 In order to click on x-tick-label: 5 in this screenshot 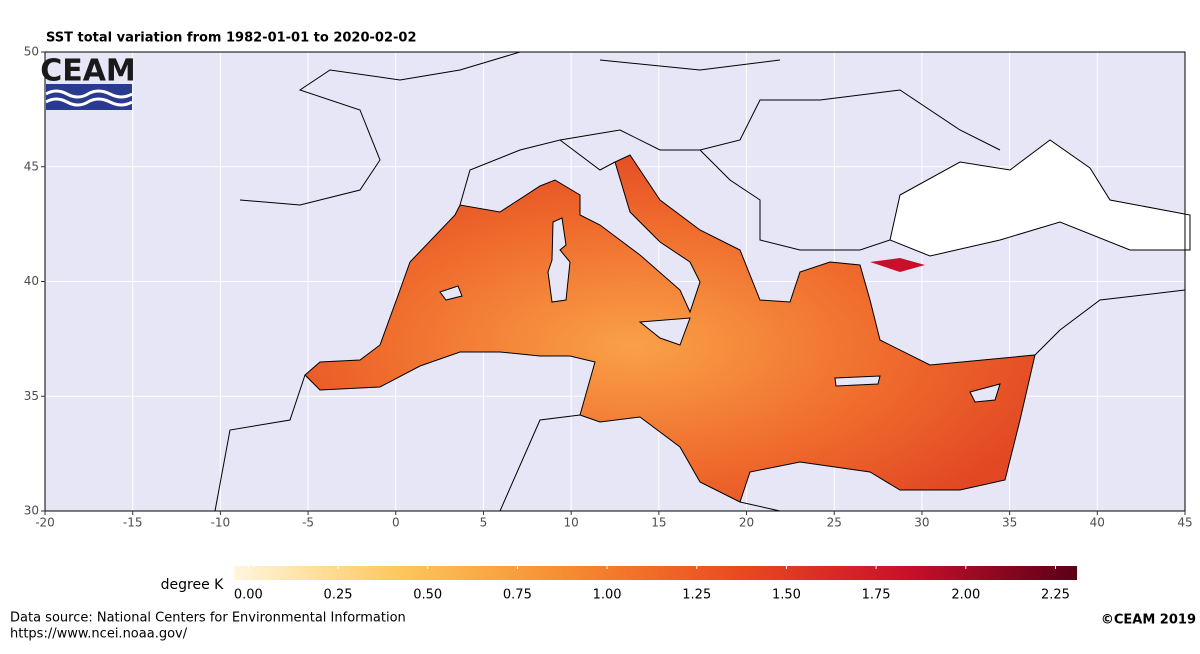, I will do `click(484, 523)`.